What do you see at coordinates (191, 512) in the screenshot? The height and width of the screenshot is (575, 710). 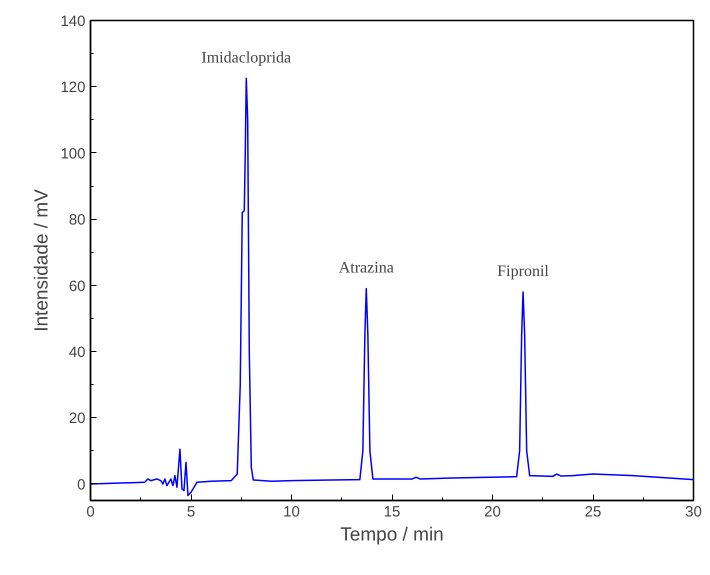 I see `x-tick-label: 5` at bounding box center [191, 512].